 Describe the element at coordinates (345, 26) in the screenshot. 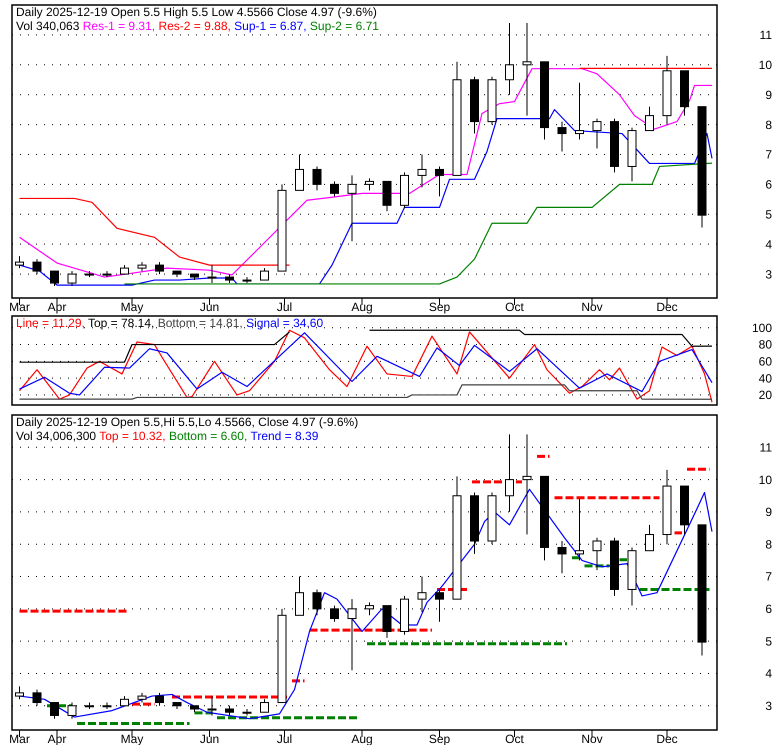

I see `text: Sup-2 = 6.71` at that location.